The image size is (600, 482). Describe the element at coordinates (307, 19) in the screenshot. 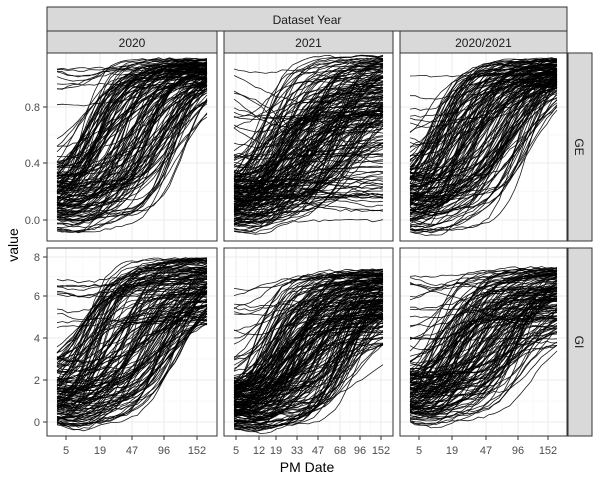

I see `facet-title-strip: Dataset Year` at that location.